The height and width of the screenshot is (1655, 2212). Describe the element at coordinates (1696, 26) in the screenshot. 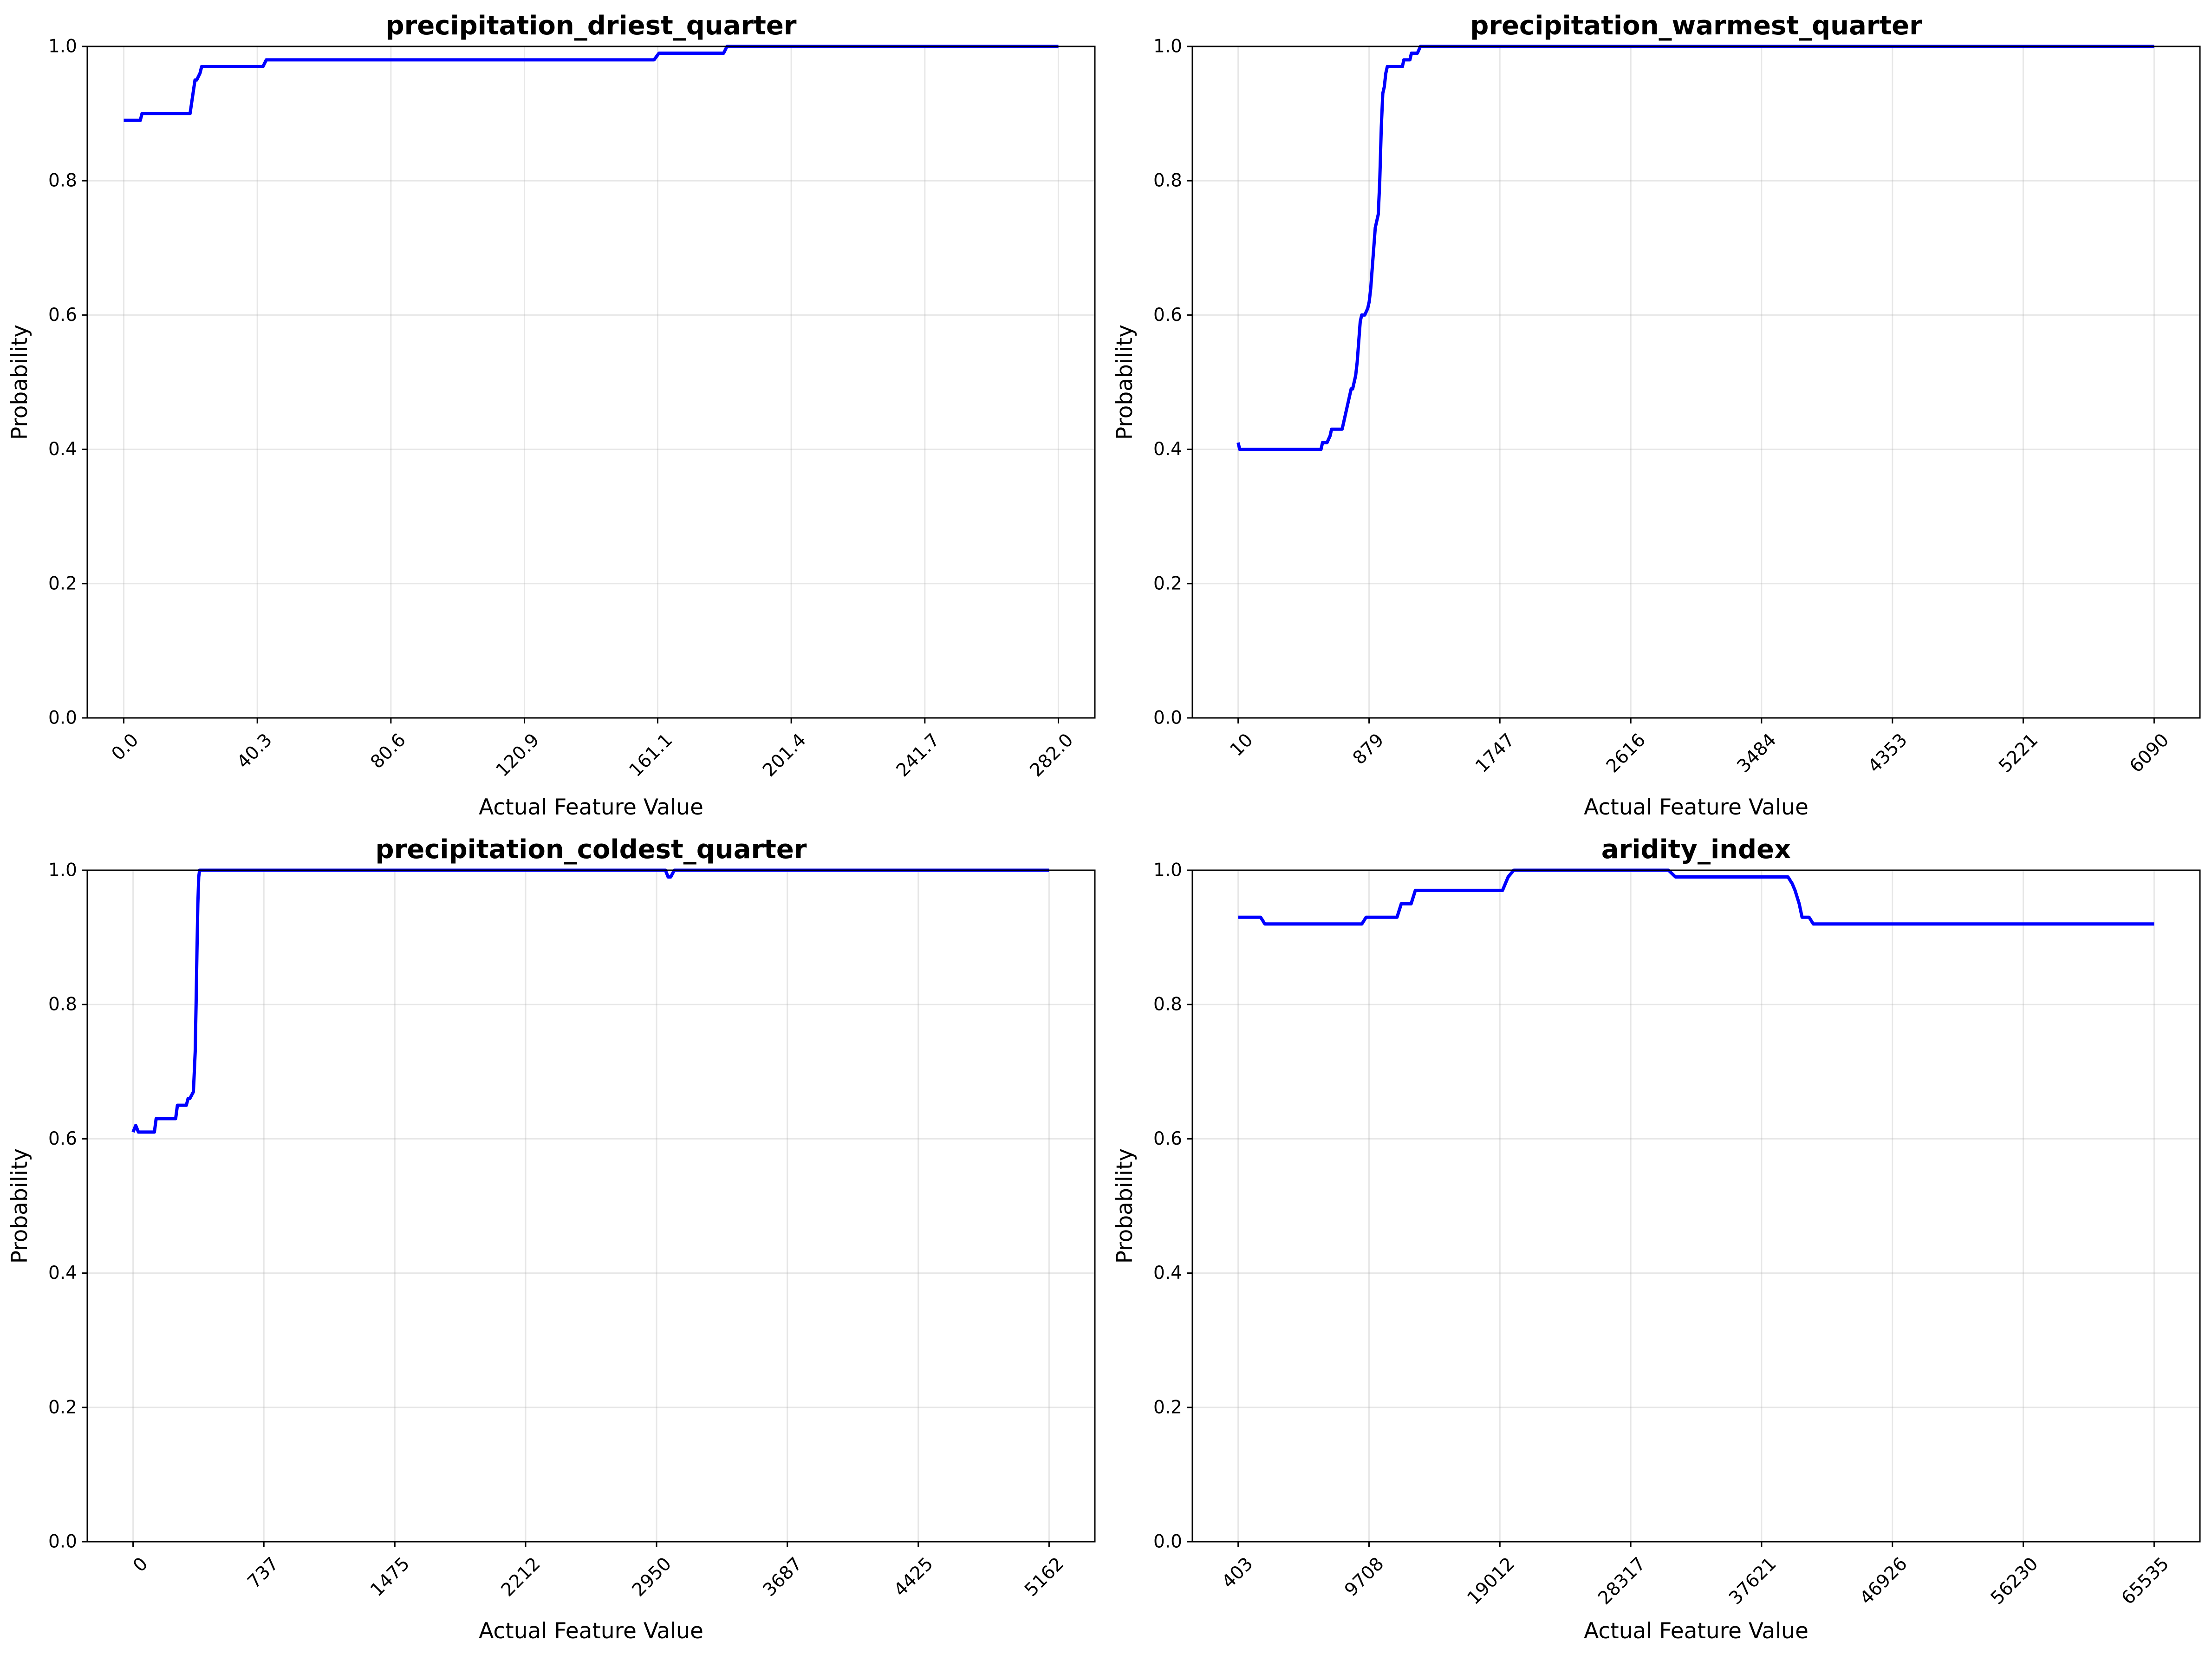

I see `chart-title: precipitation_warmest_quarter` at that location.